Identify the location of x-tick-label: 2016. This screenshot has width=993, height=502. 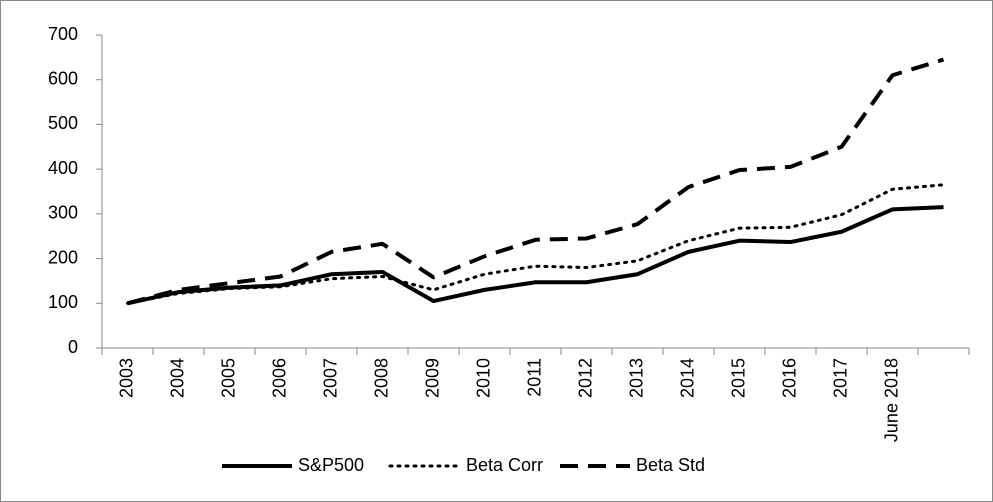
(789, 378).